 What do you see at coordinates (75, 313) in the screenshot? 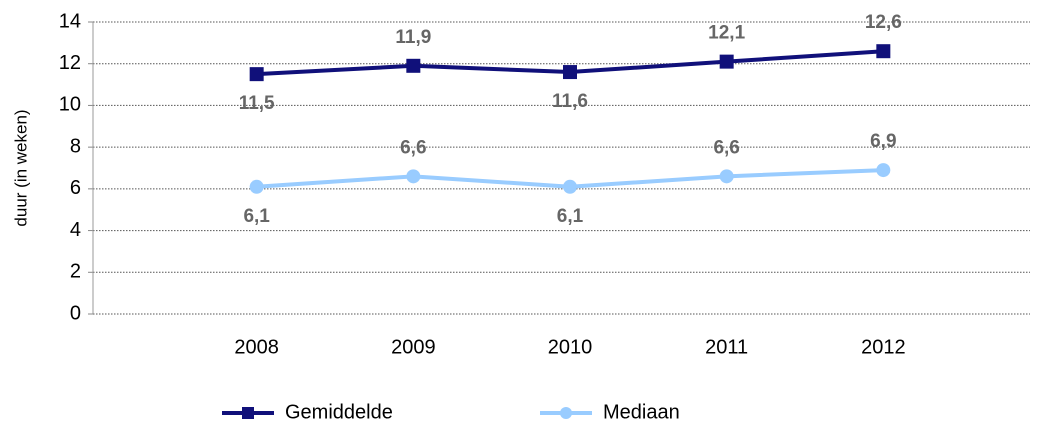
I see `y-tick-label: 0` at bounding box center [75, 313].